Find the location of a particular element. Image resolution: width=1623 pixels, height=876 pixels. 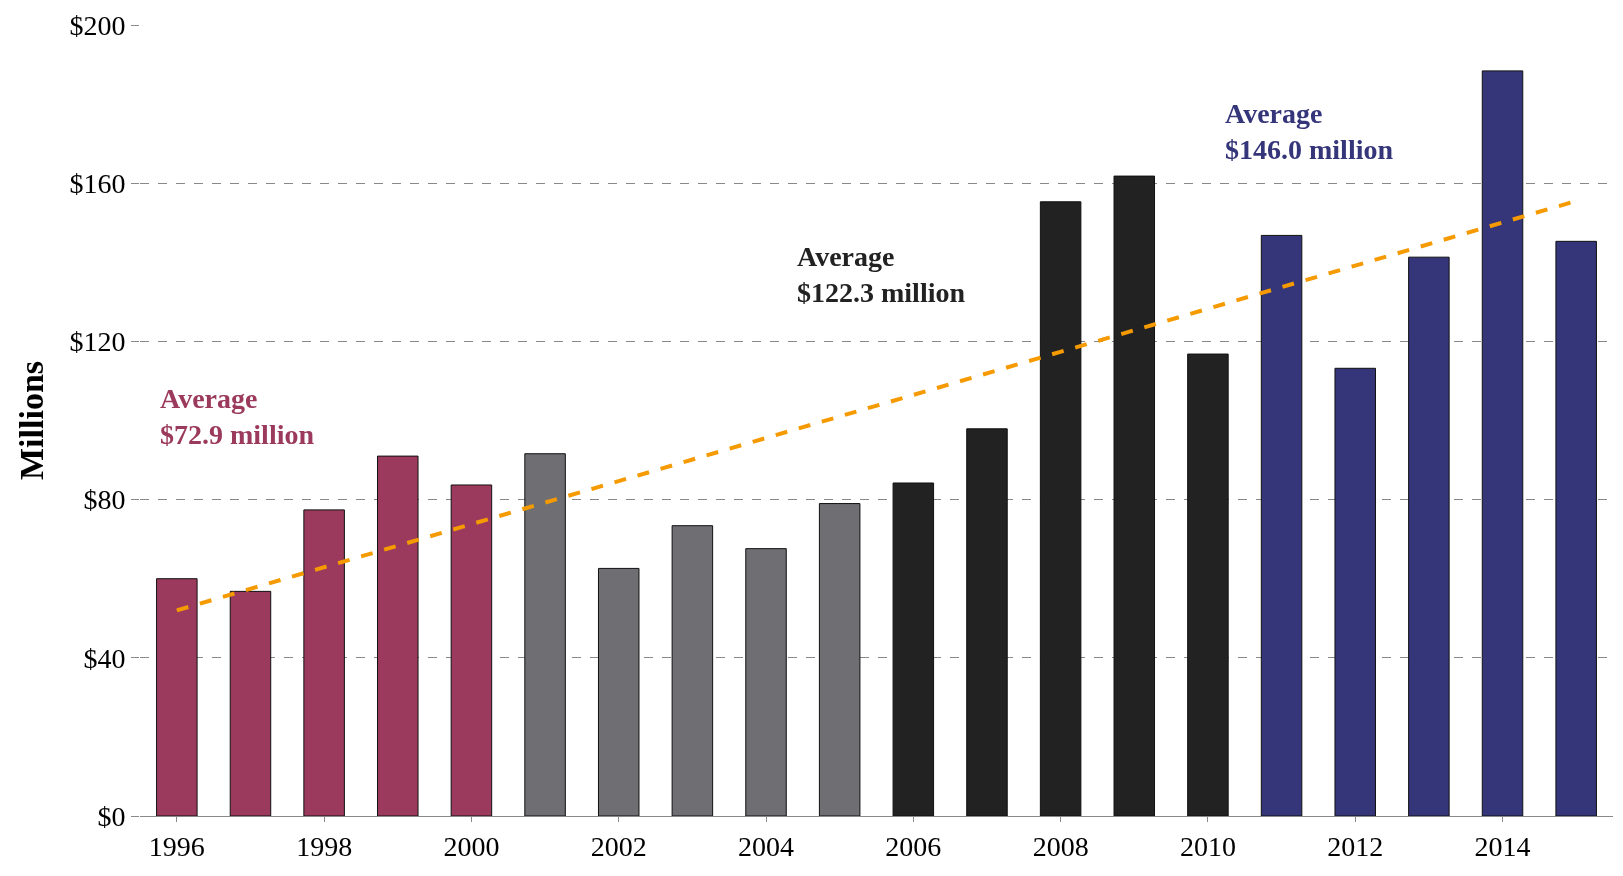

x-tick-label: 2010 is located at coordinates (1207, 846).